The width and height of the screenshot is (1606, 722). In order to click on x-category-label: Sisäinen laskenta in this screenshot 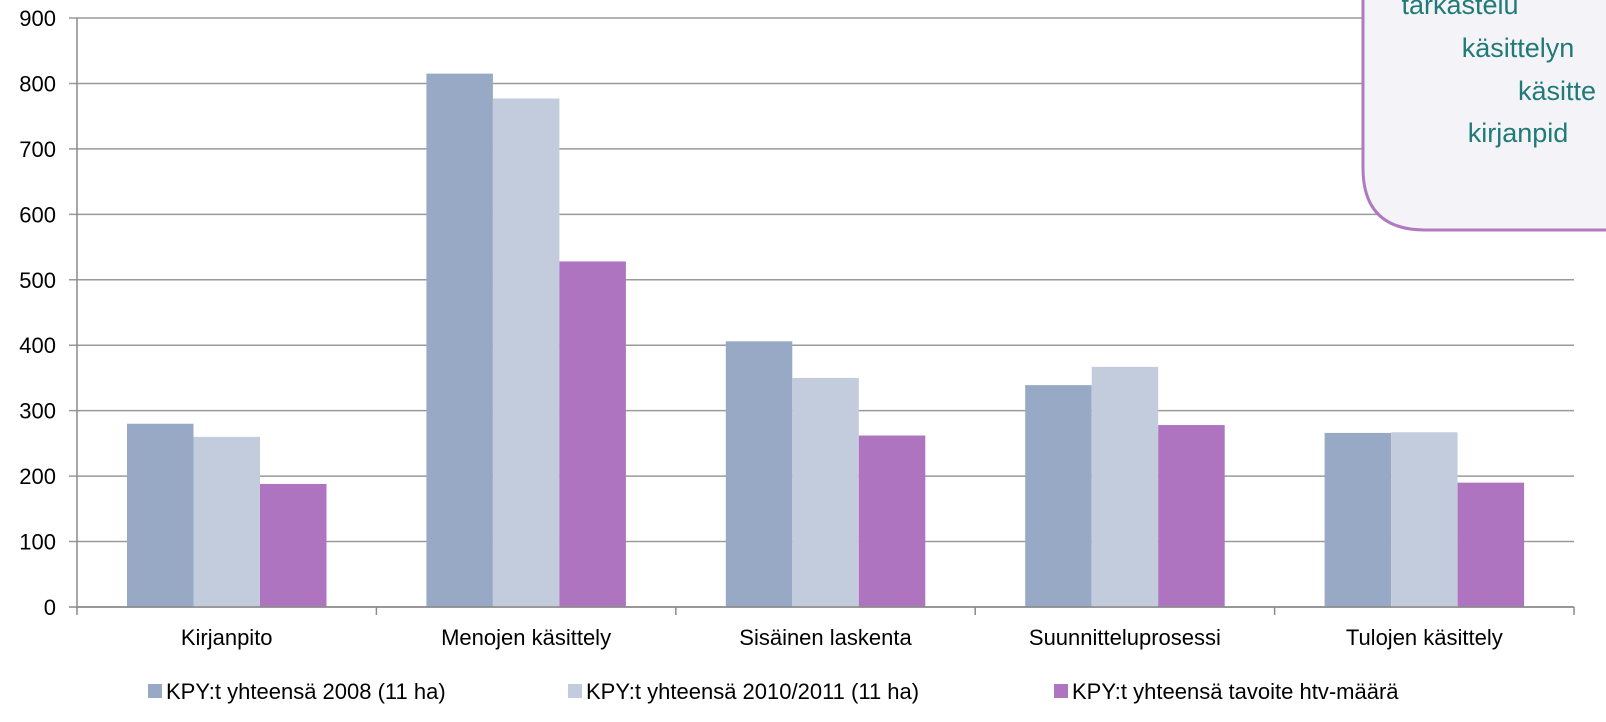, I will do `click(825, 637)`.